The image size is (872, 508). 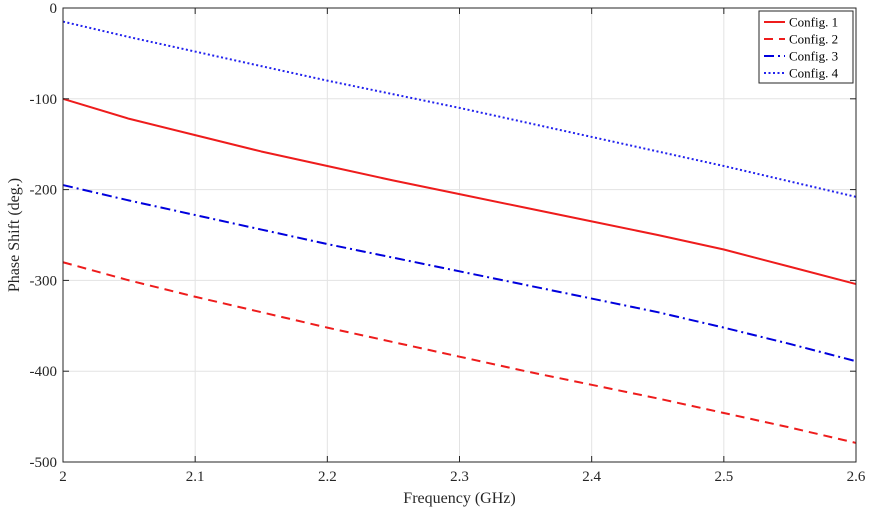 What do you see at coordinates (813, 22) in the screenshot?
I see `legend-label-config-1: Config. 1` at bounding box center [813, 22].